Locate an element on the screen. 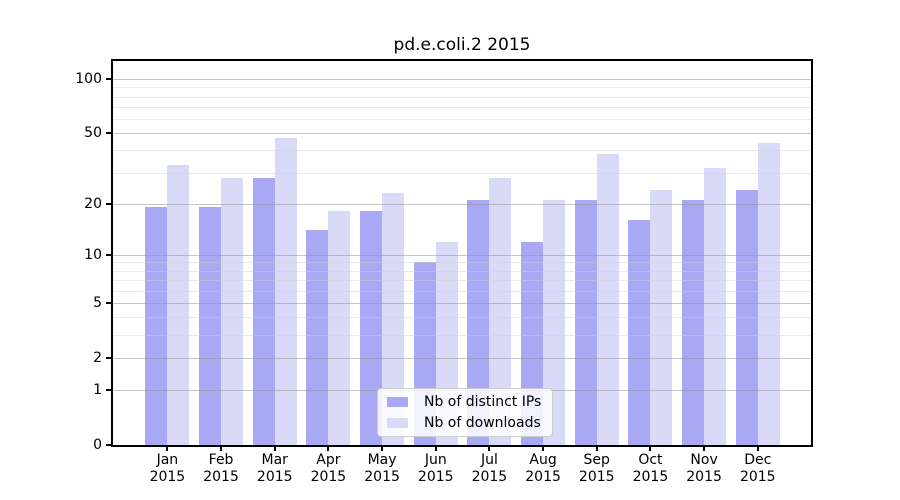 The image size is (900, 500). legend-label-downloads: Nb of downloads is located at coordinates (482, 422).